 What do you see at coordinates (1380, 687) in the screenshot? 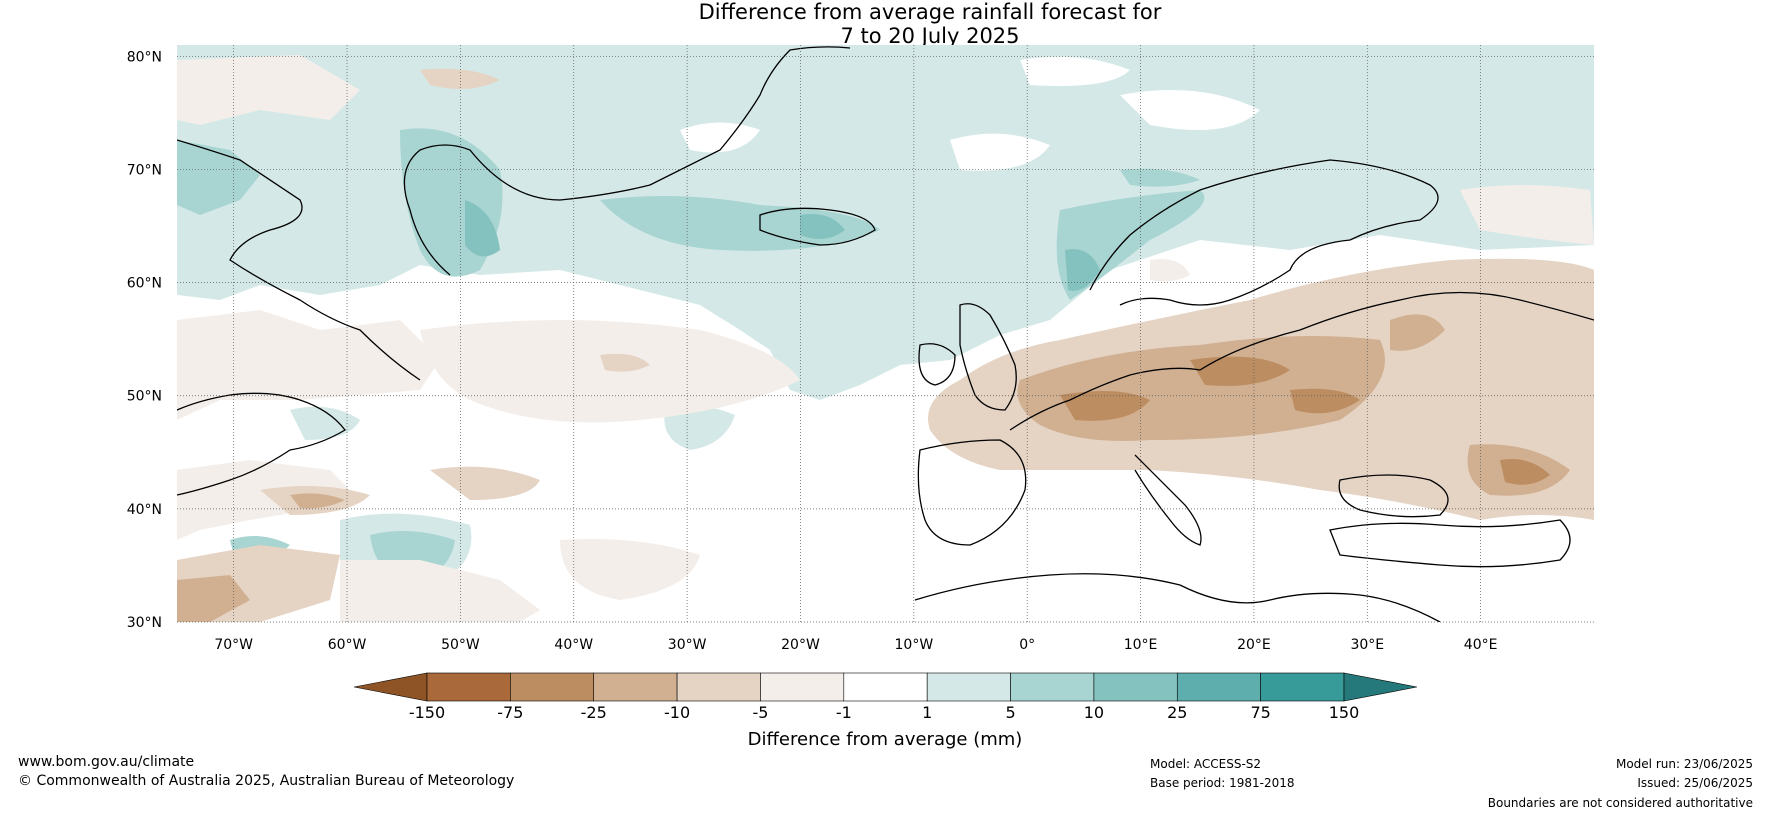
I see `colorbar-extend-high` at bounding box center [1380, 687].